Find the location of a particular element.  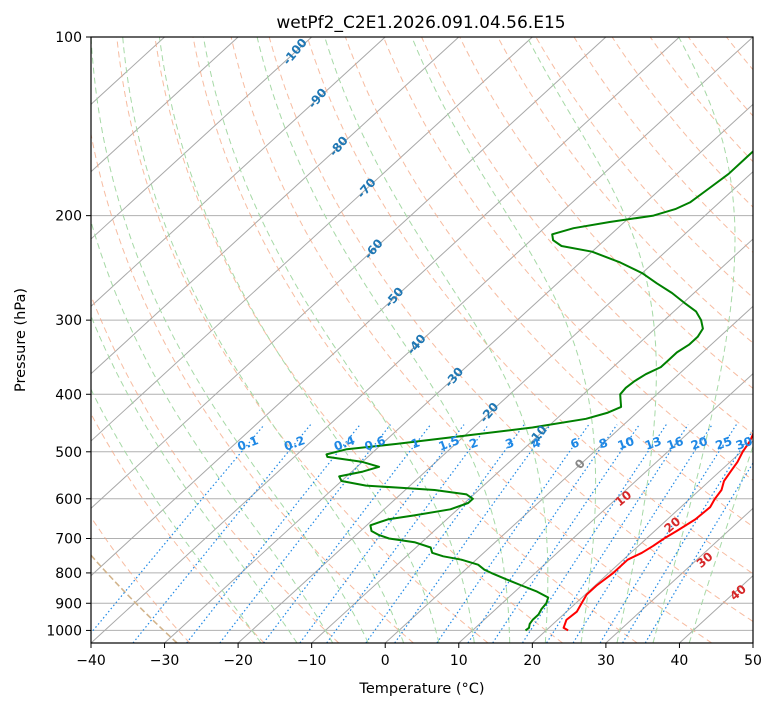

x-axis-ticks: −40 −30 −20 −10 0 10 20 30 40 50 is located at coordinates (419, 656).